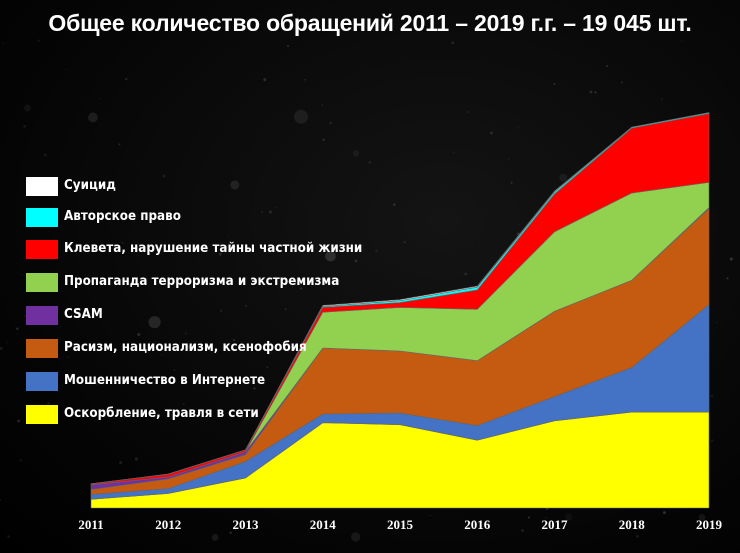 The image size is (740, 553). I want to click on legend-label: Клевета, нарушение тайны частной жизни, so click(213, 248).